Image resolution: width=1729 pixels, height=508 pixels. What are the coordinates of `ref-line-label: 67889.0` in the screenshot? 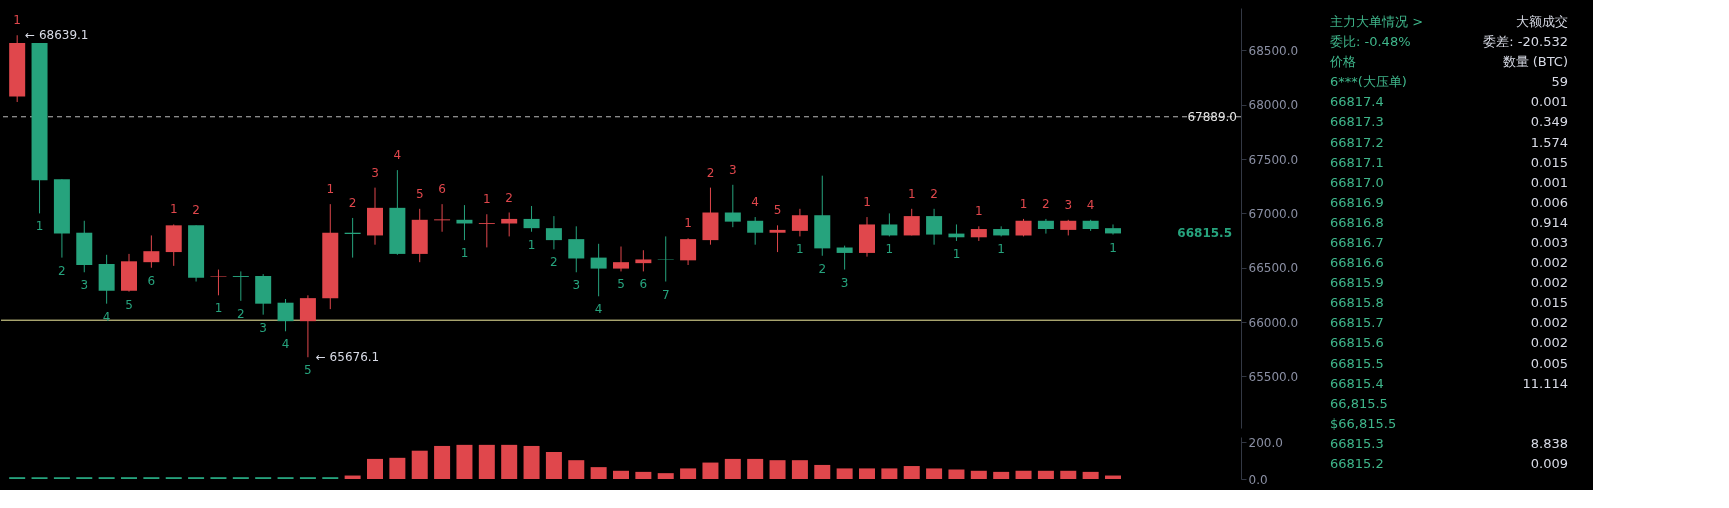 It's located at (1212, 116).